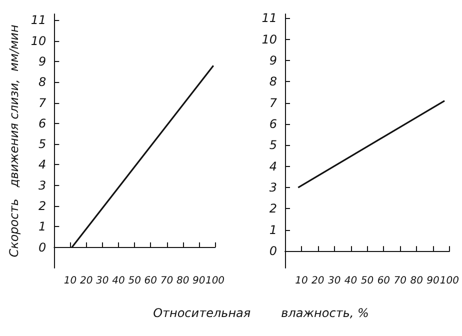 The width and height of the screenshot is (462, 336). Describe the element at coordinates (261, 313) in the screenshot. I see `x-axis-title: Относительная влажность, %` at that location.